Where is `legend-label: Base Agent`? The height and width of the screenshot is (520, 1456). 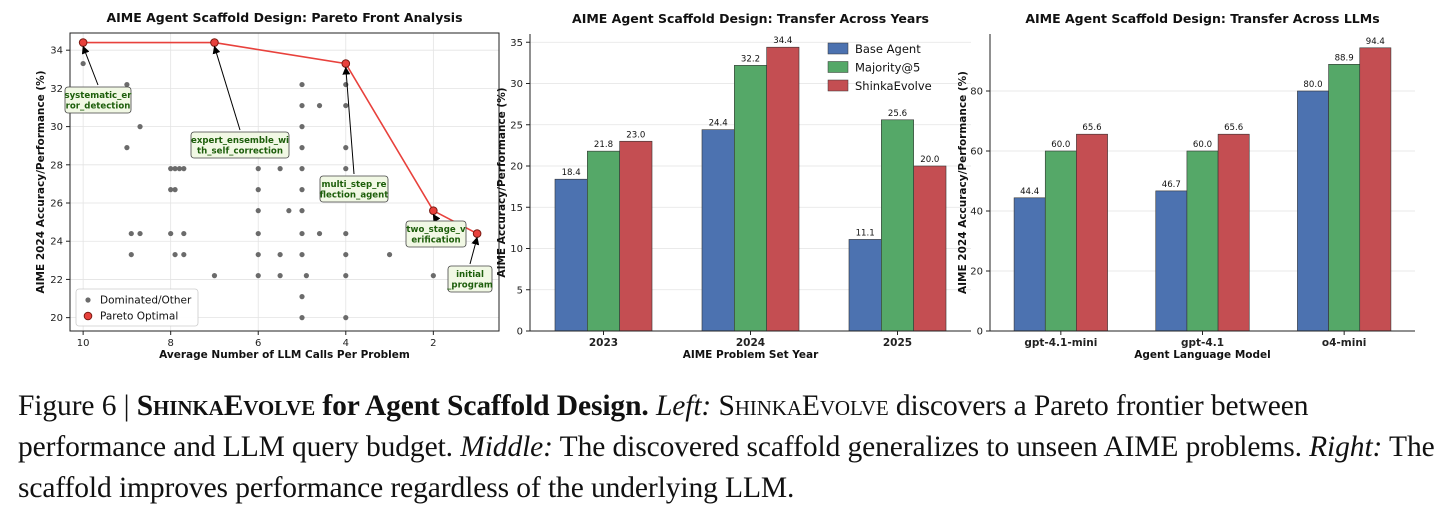
legend-label: Base Agent is located at coordinates (888, 49).